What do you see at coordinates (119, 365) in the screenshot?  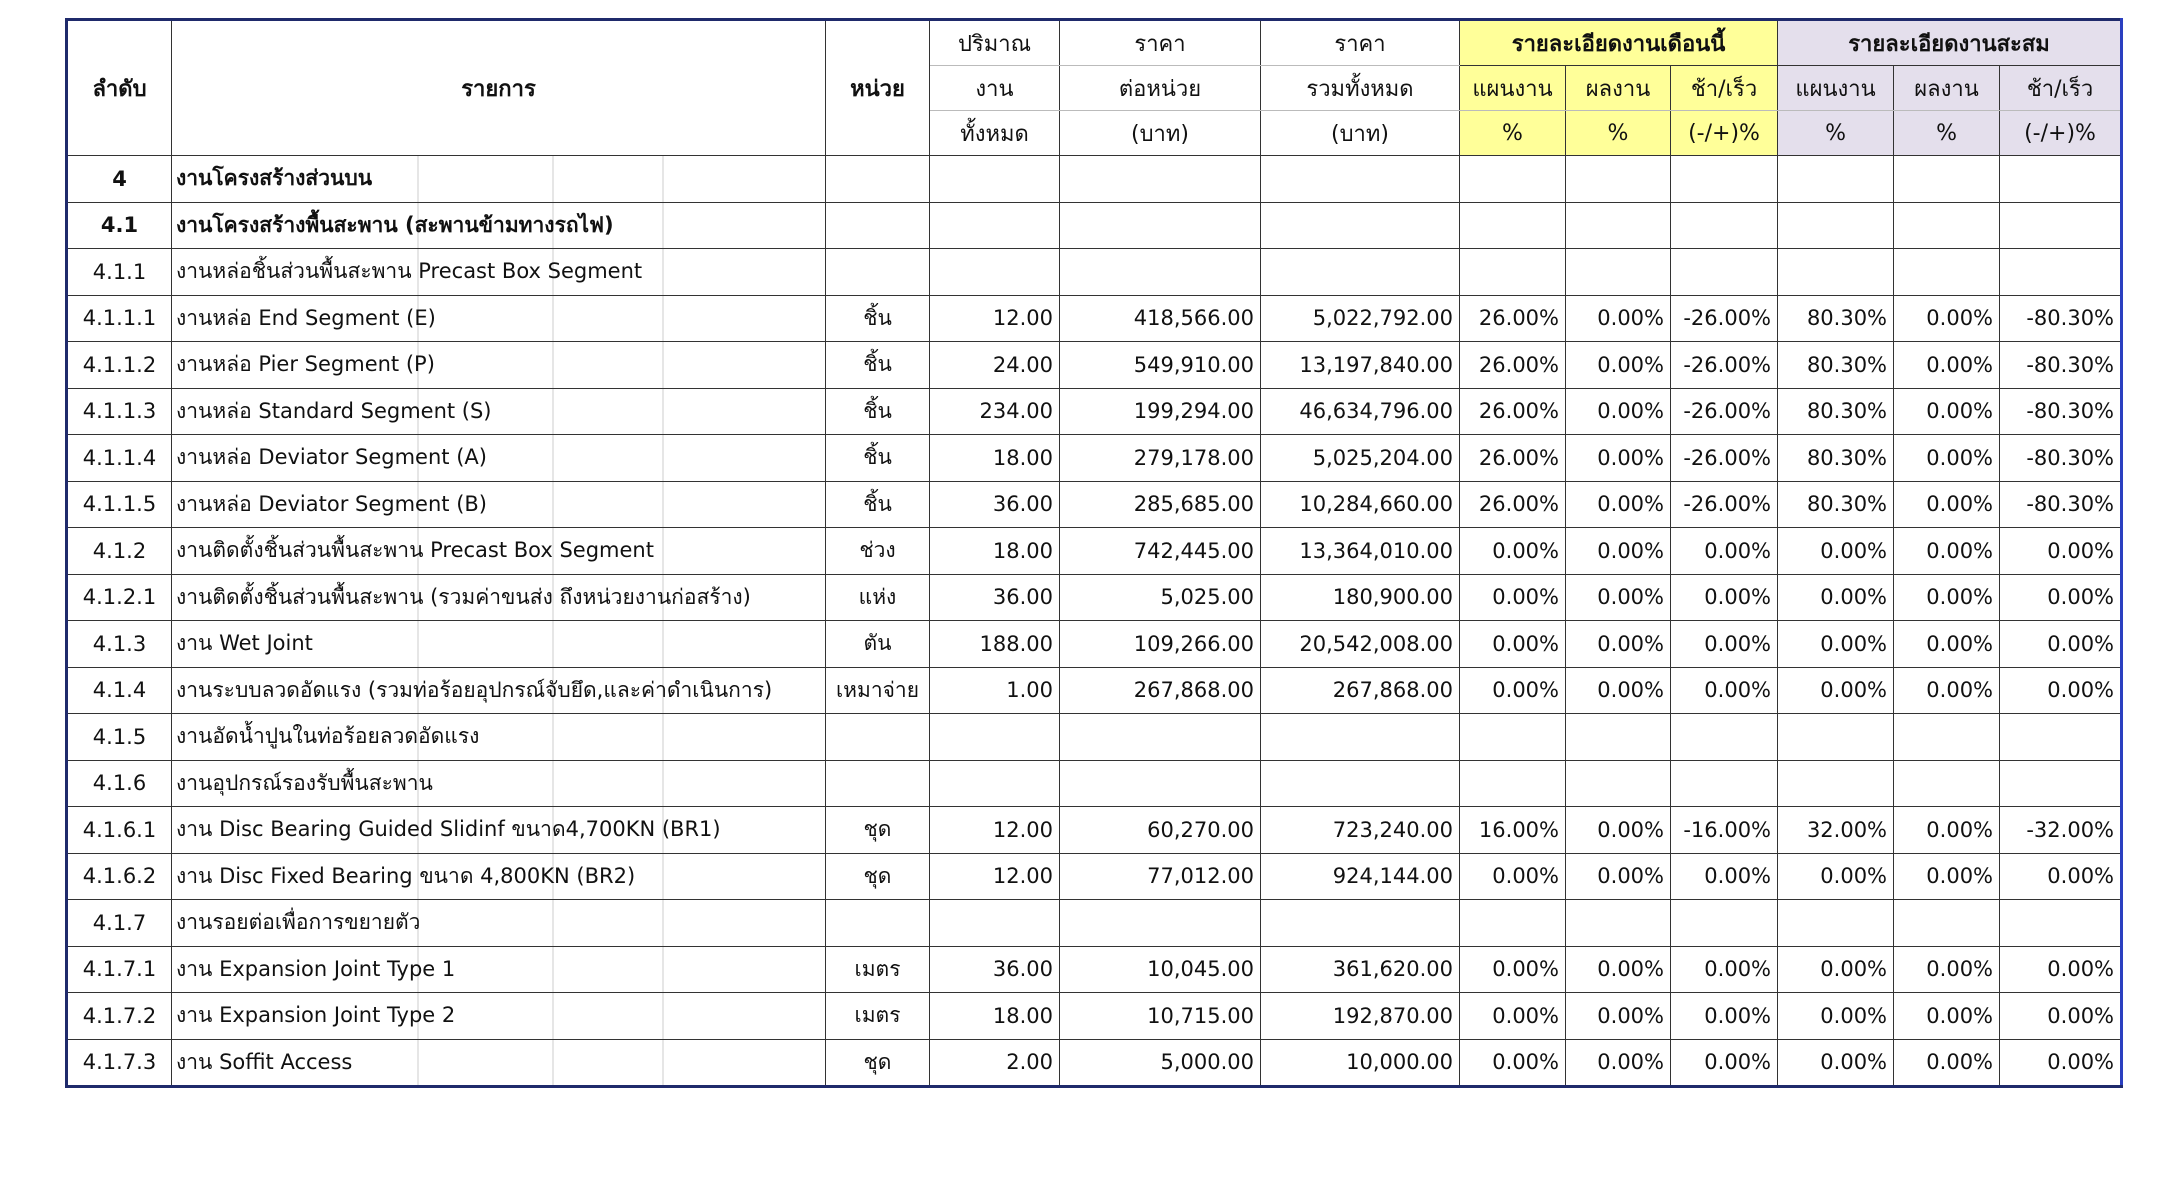 I see `item-number: 4.1.1.2` at bounding box center [119, 365].